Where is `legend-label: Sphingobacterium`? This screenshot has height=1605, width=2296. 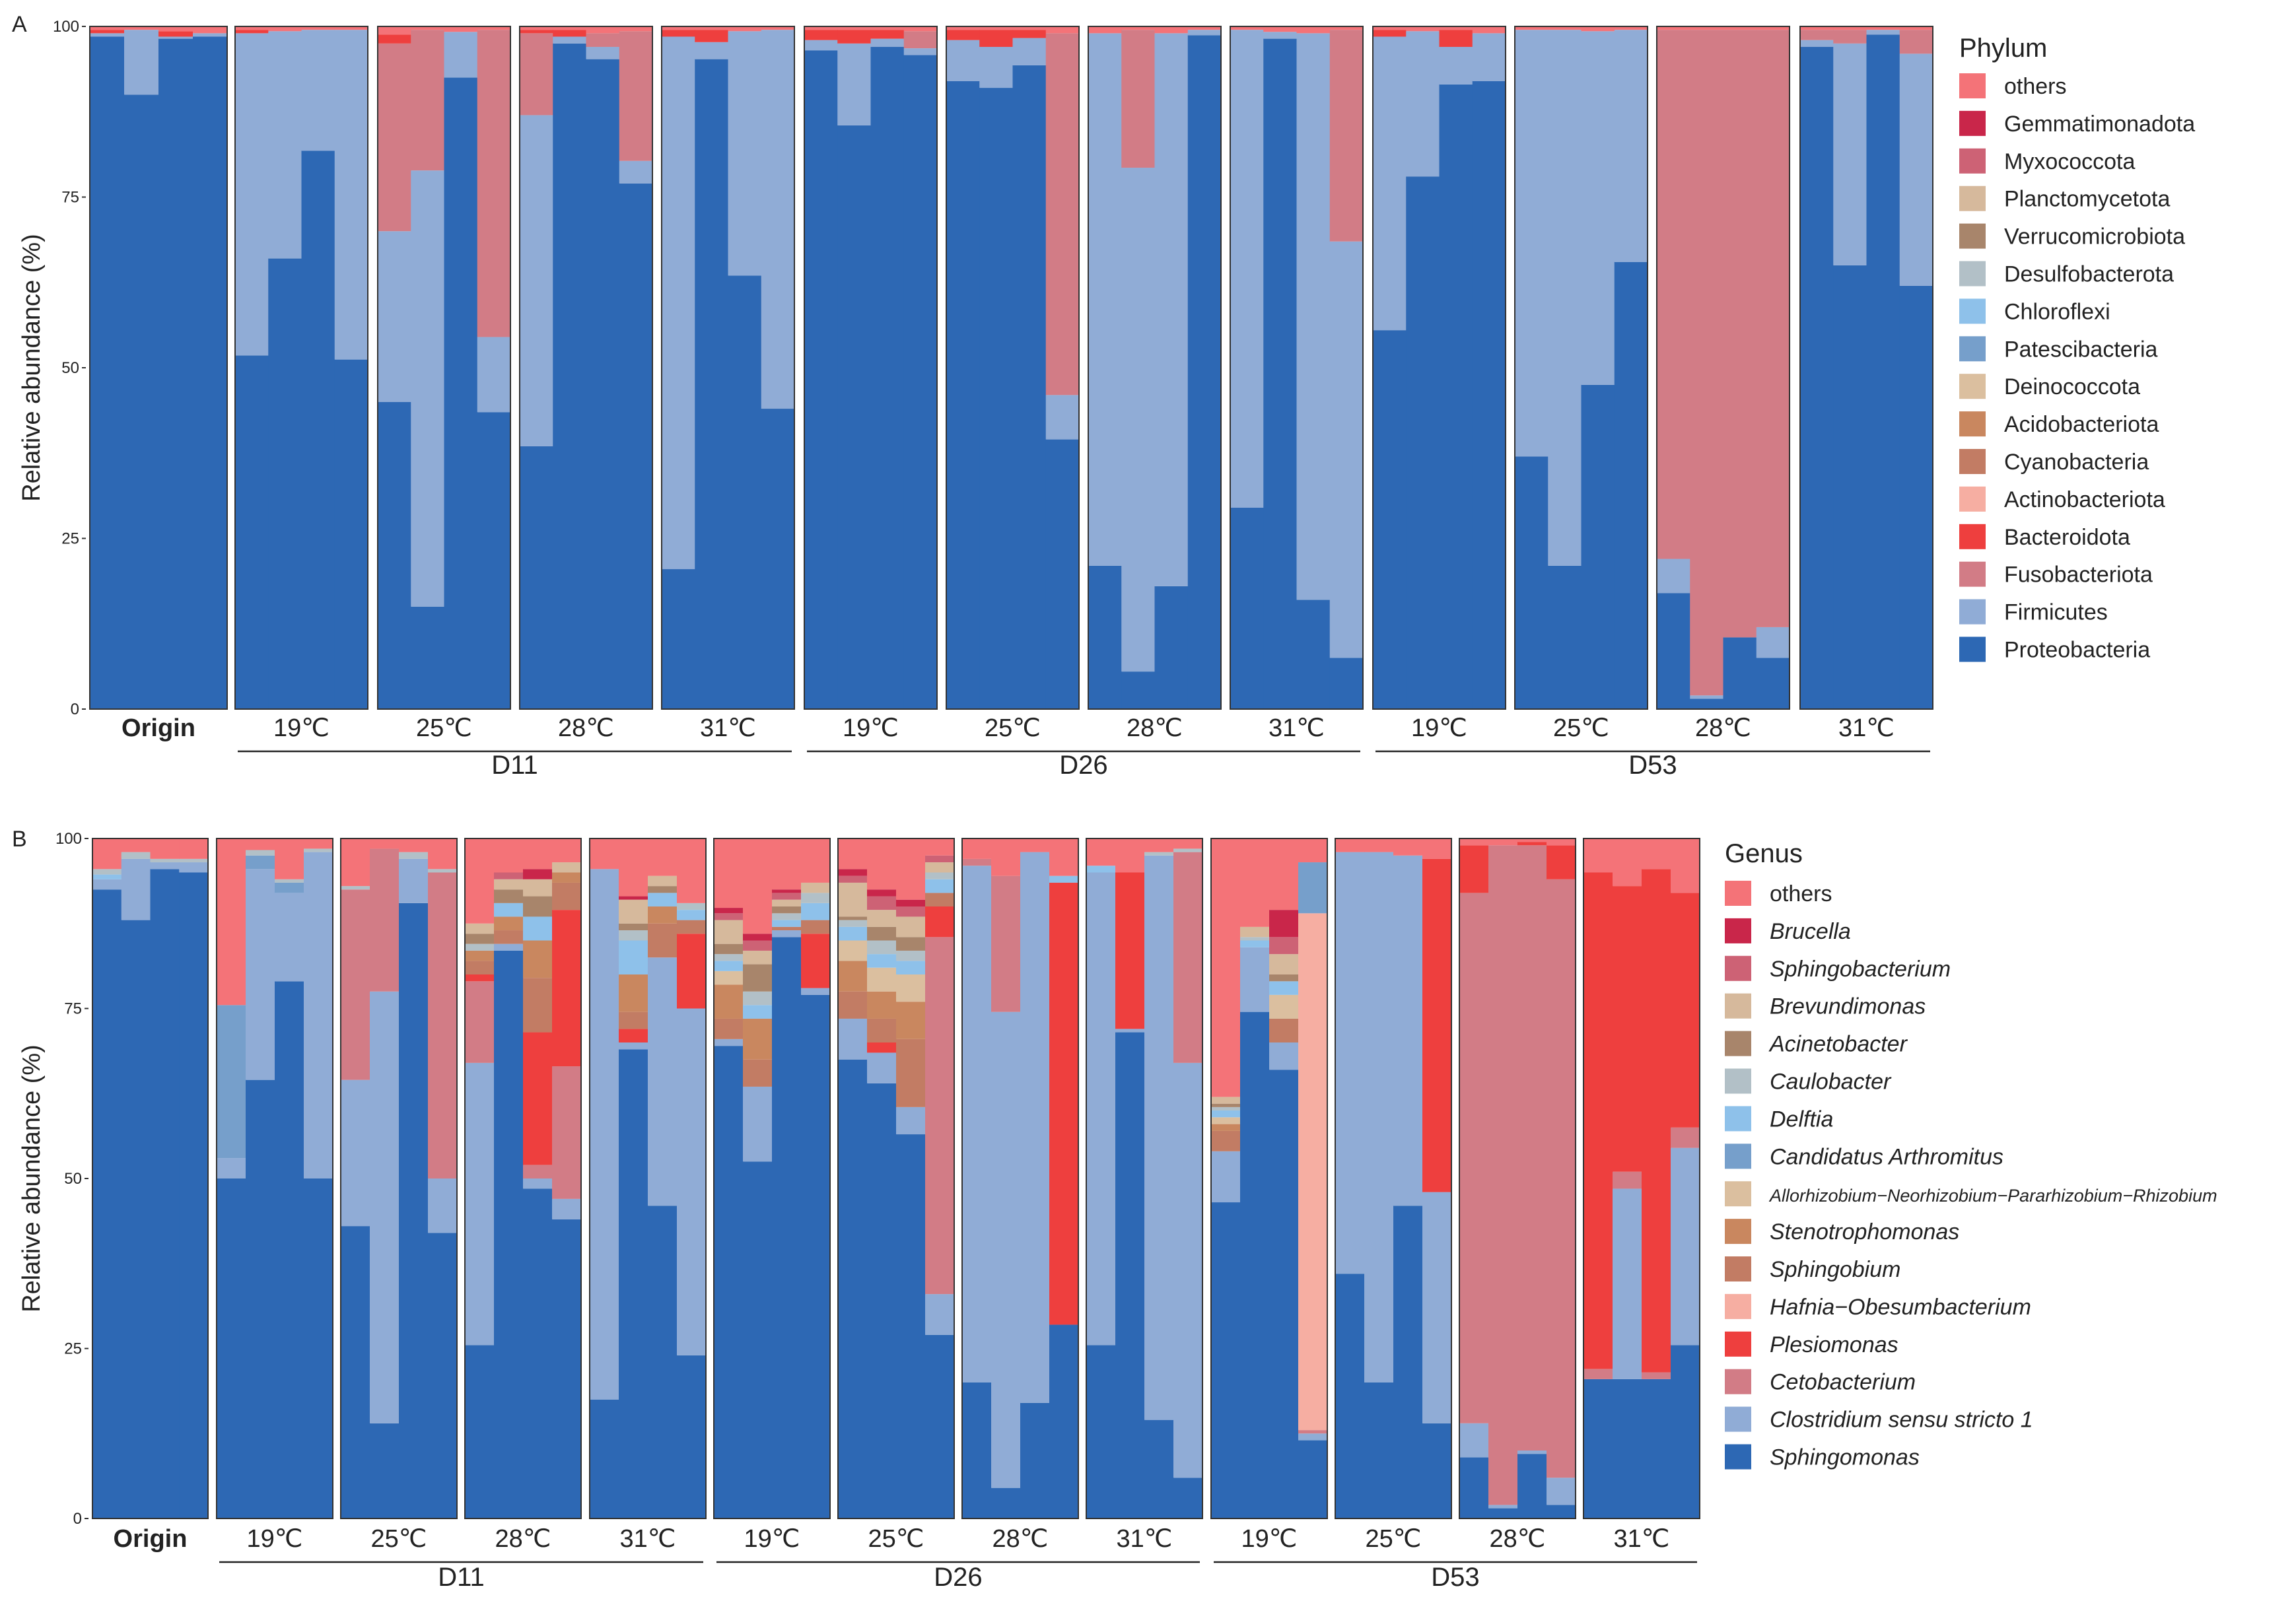 legend-label: Sphingobacterium is located at coordinates (1860, 969).